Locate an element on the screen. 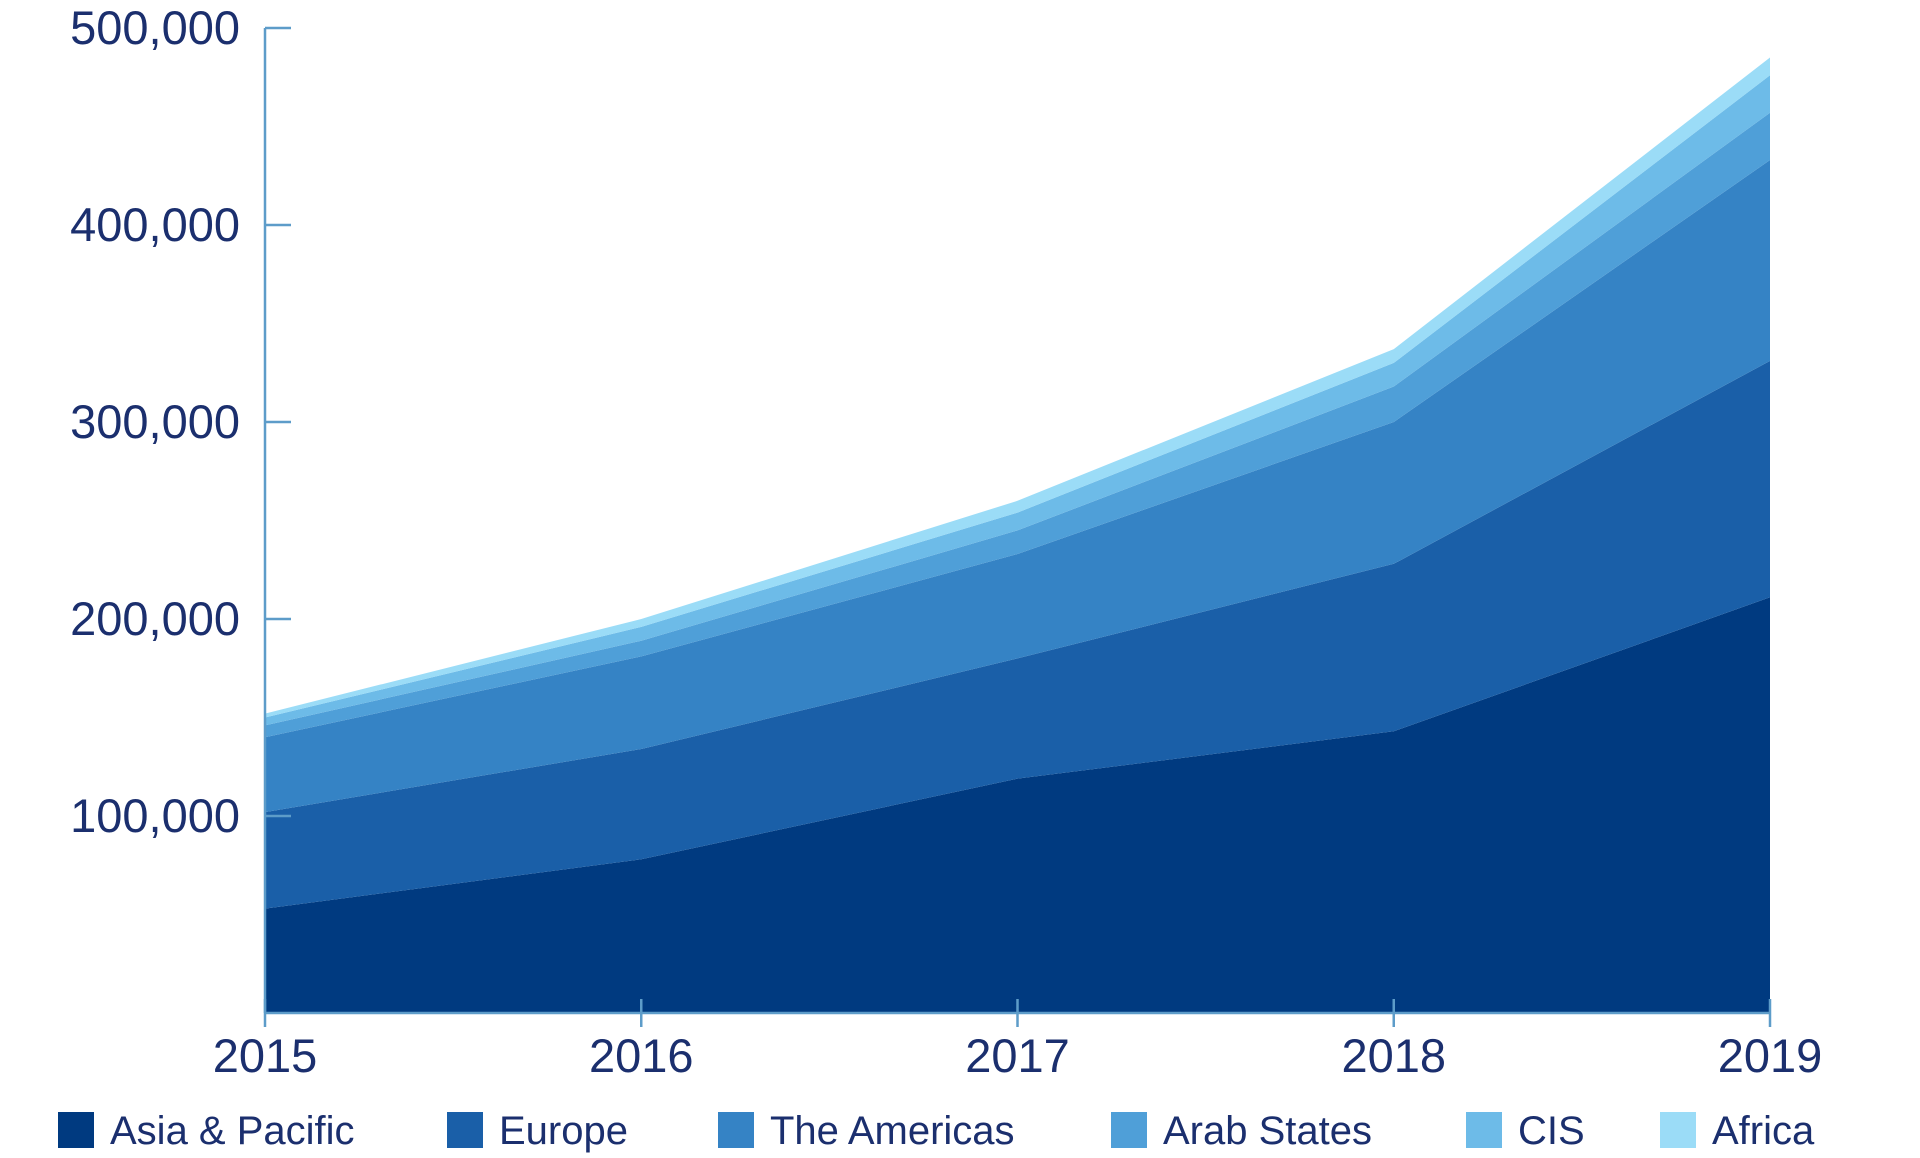  legend-label-the-americas: The Americas is located at coordinates (892, 1131).